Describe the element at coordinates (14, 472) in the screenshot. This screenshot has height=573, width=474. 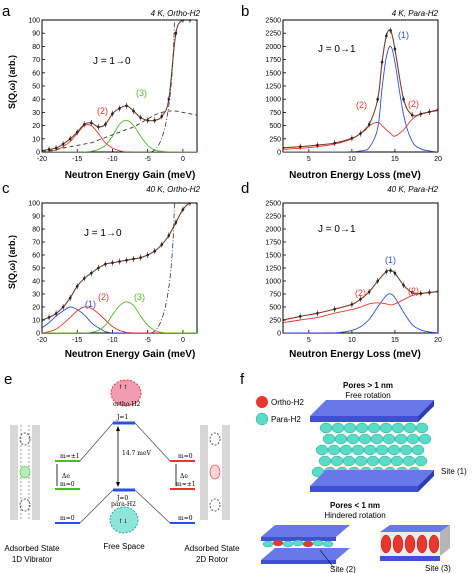
I see `left-pore-wall-left` at that location.